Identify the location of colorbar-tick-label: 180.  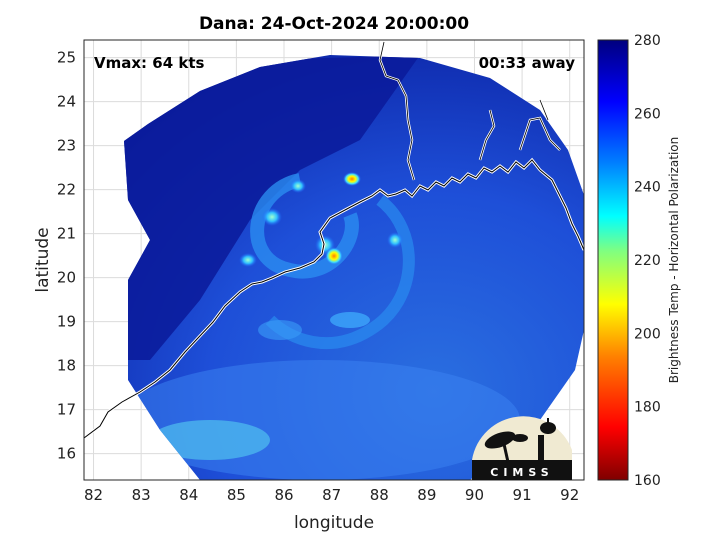
(647, 408).